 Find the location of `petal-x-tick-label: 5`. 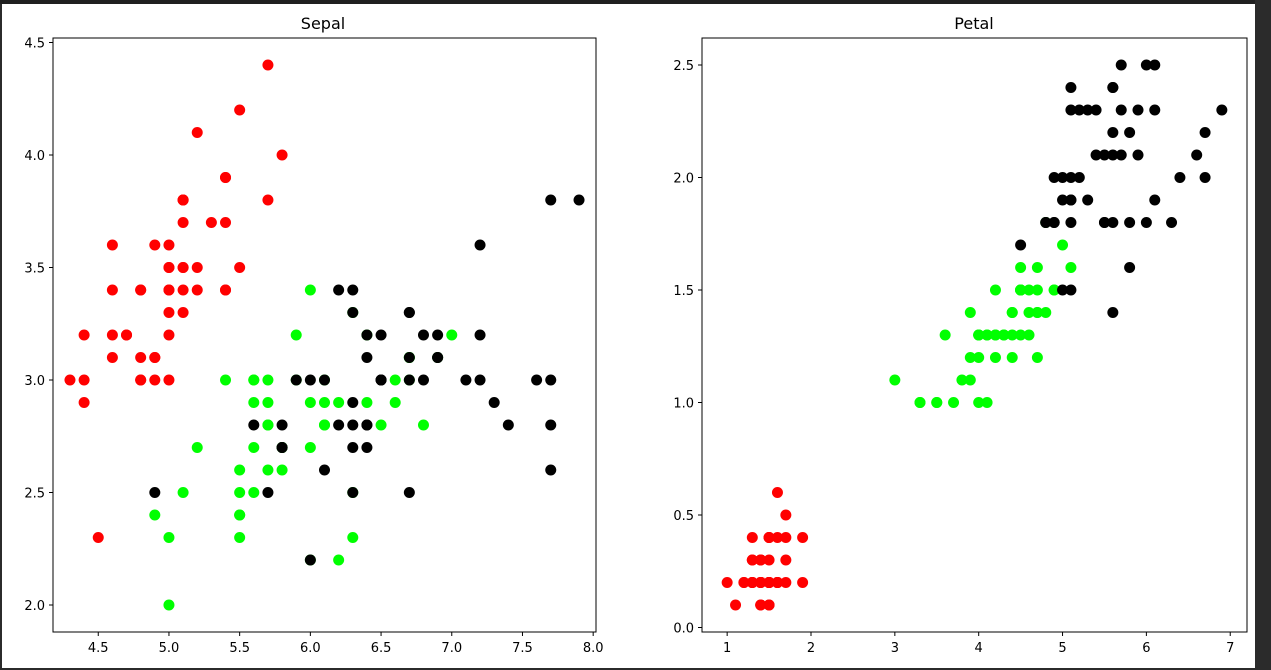

petal-x-tick-label: 5 is located at coordinates (1062, 648).